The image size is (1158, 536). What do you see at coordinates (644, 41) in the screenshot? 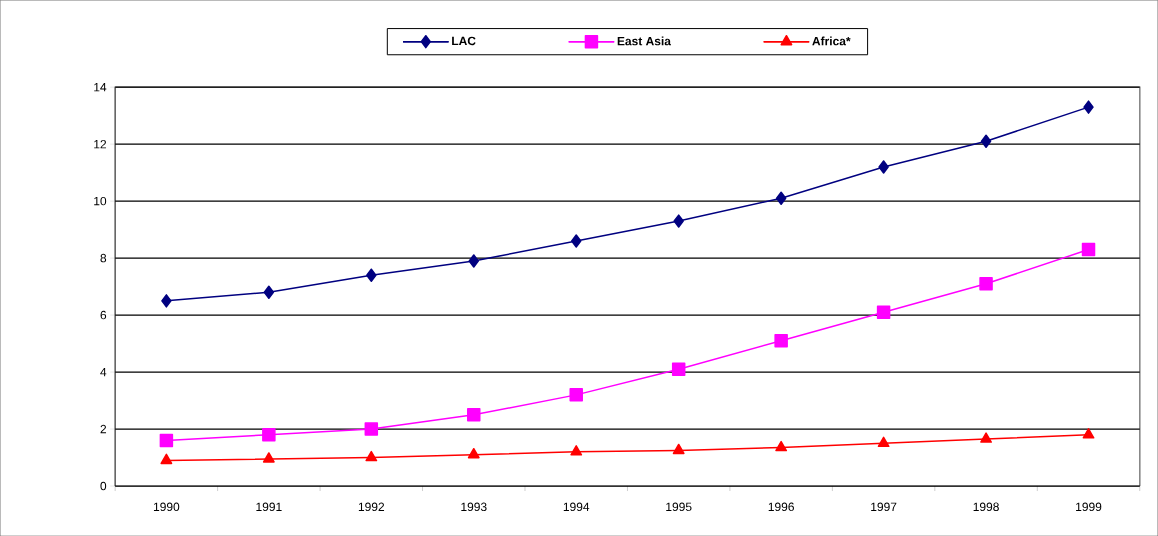
I see `legend-label: East Asia` at bounding box center [644, 41].